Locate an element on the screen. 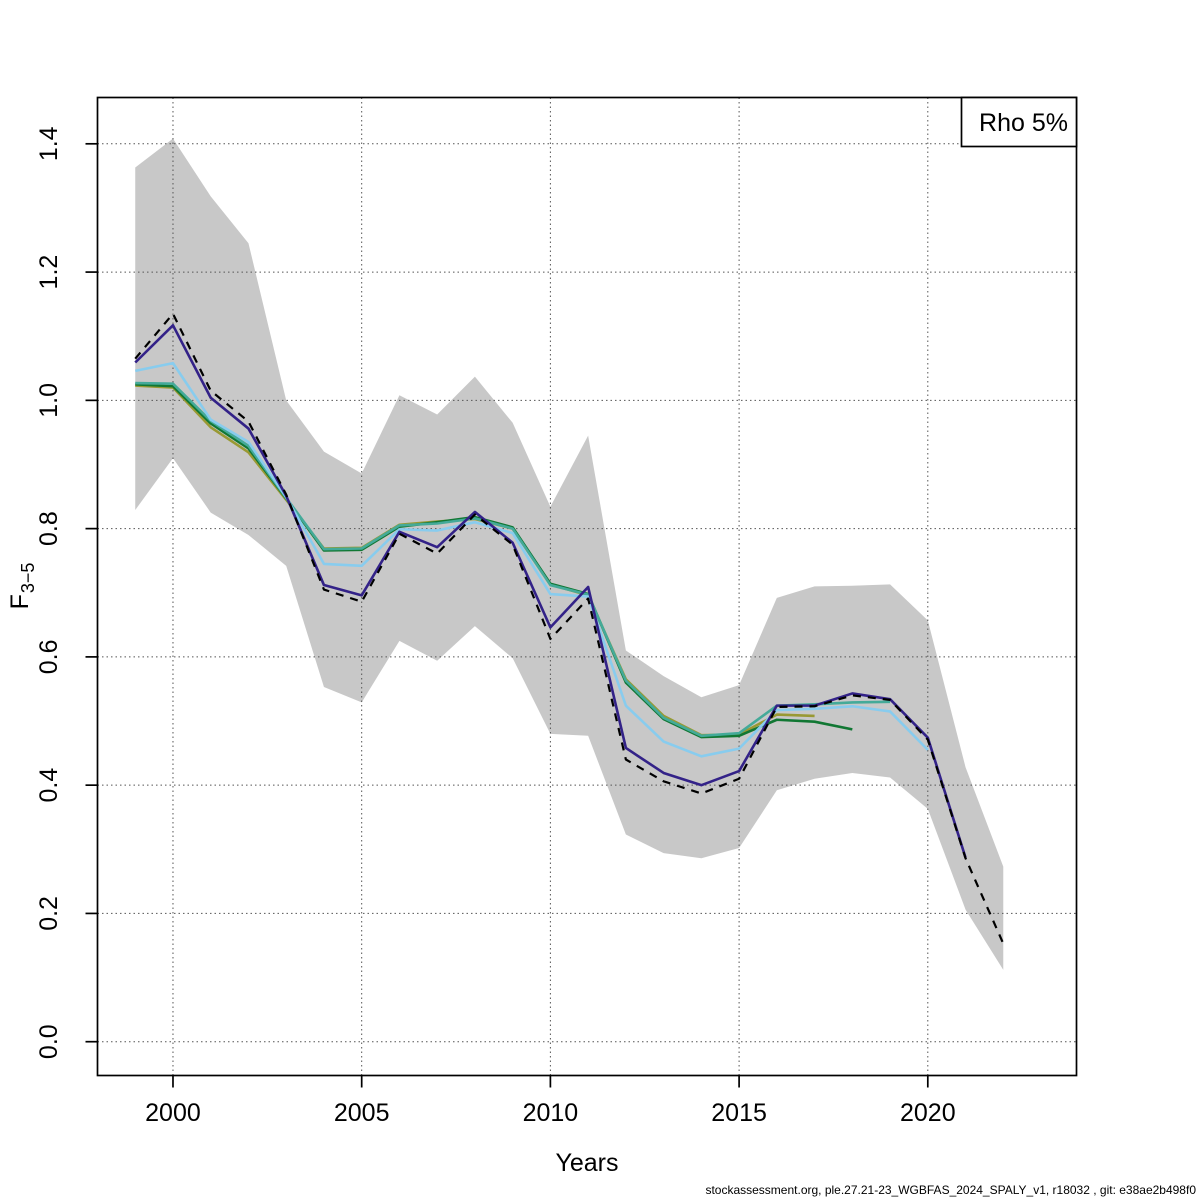  y-tick-label: 0.8 is located at coordinates (49, 528).